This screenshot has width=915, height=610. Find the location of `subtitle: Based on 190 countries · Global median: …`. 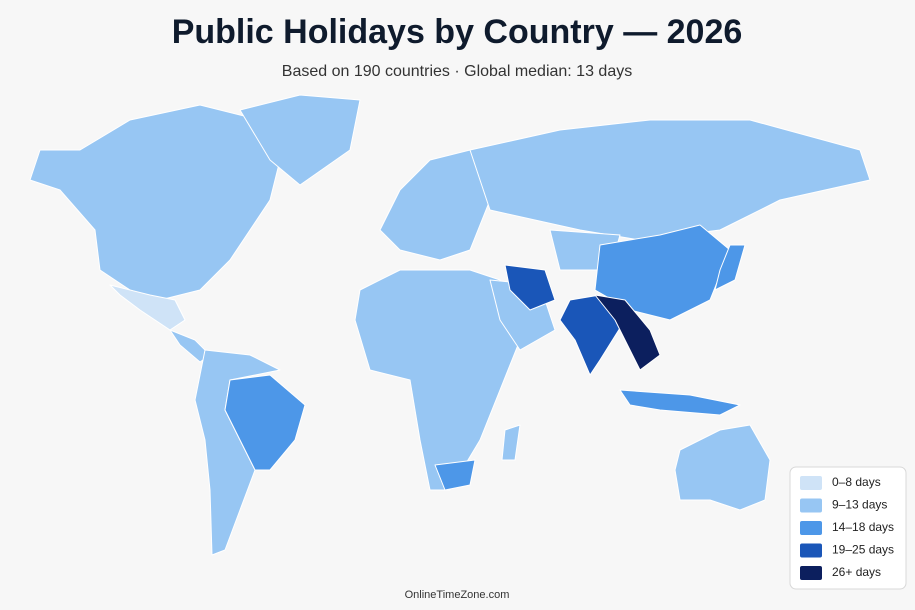

subtitle: Based on 190 countries · Global median: … is located at coordinates (457, 71).